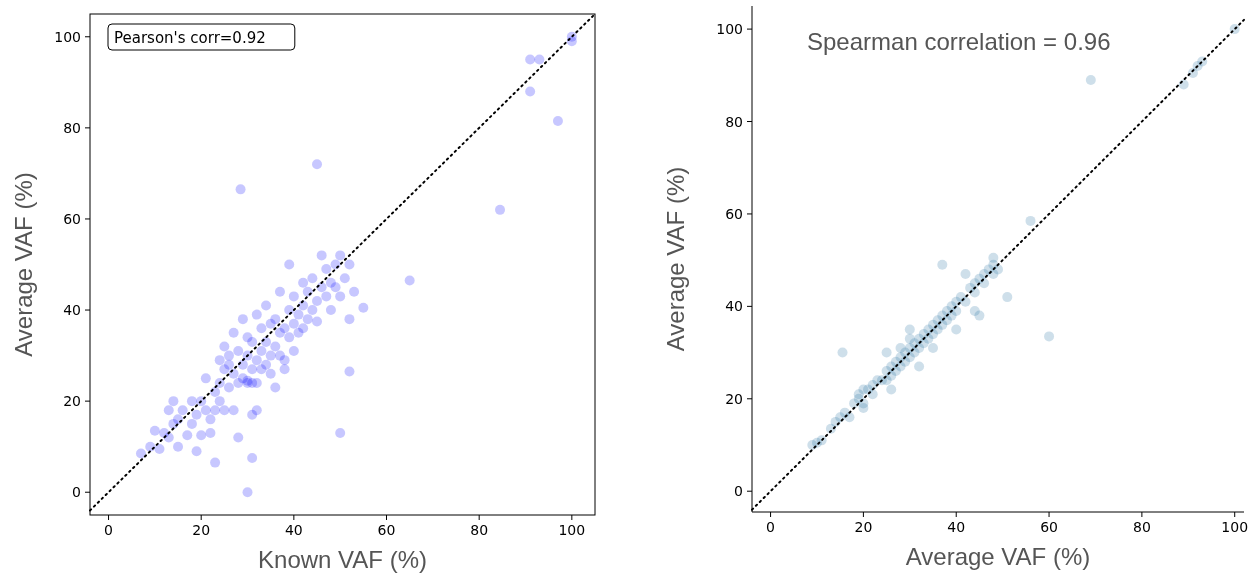 This screenshot has height=576, width=1253. What do you see at coordinates (190, 38) in the screenshot?
I see `annotation: Pearson's corr=0.92` at bounding box center [190, 38].